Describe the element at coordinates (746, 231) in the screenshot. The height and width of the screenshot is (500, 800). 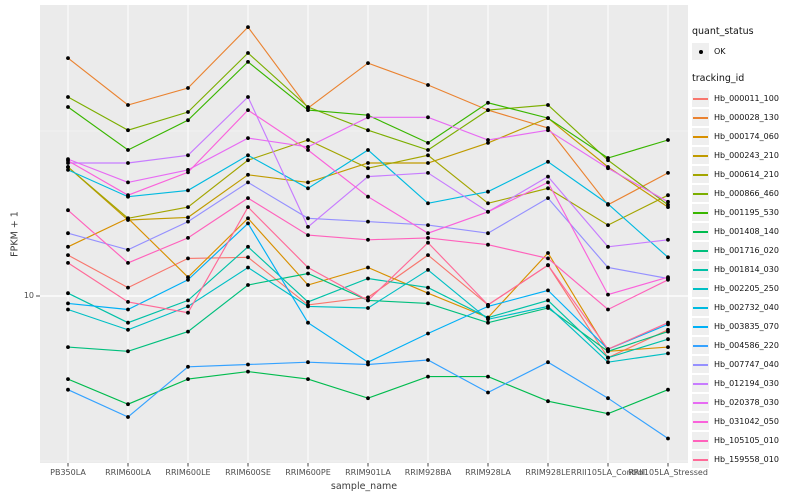
I see `legend-item-label: Hb_001408_140` at that location.